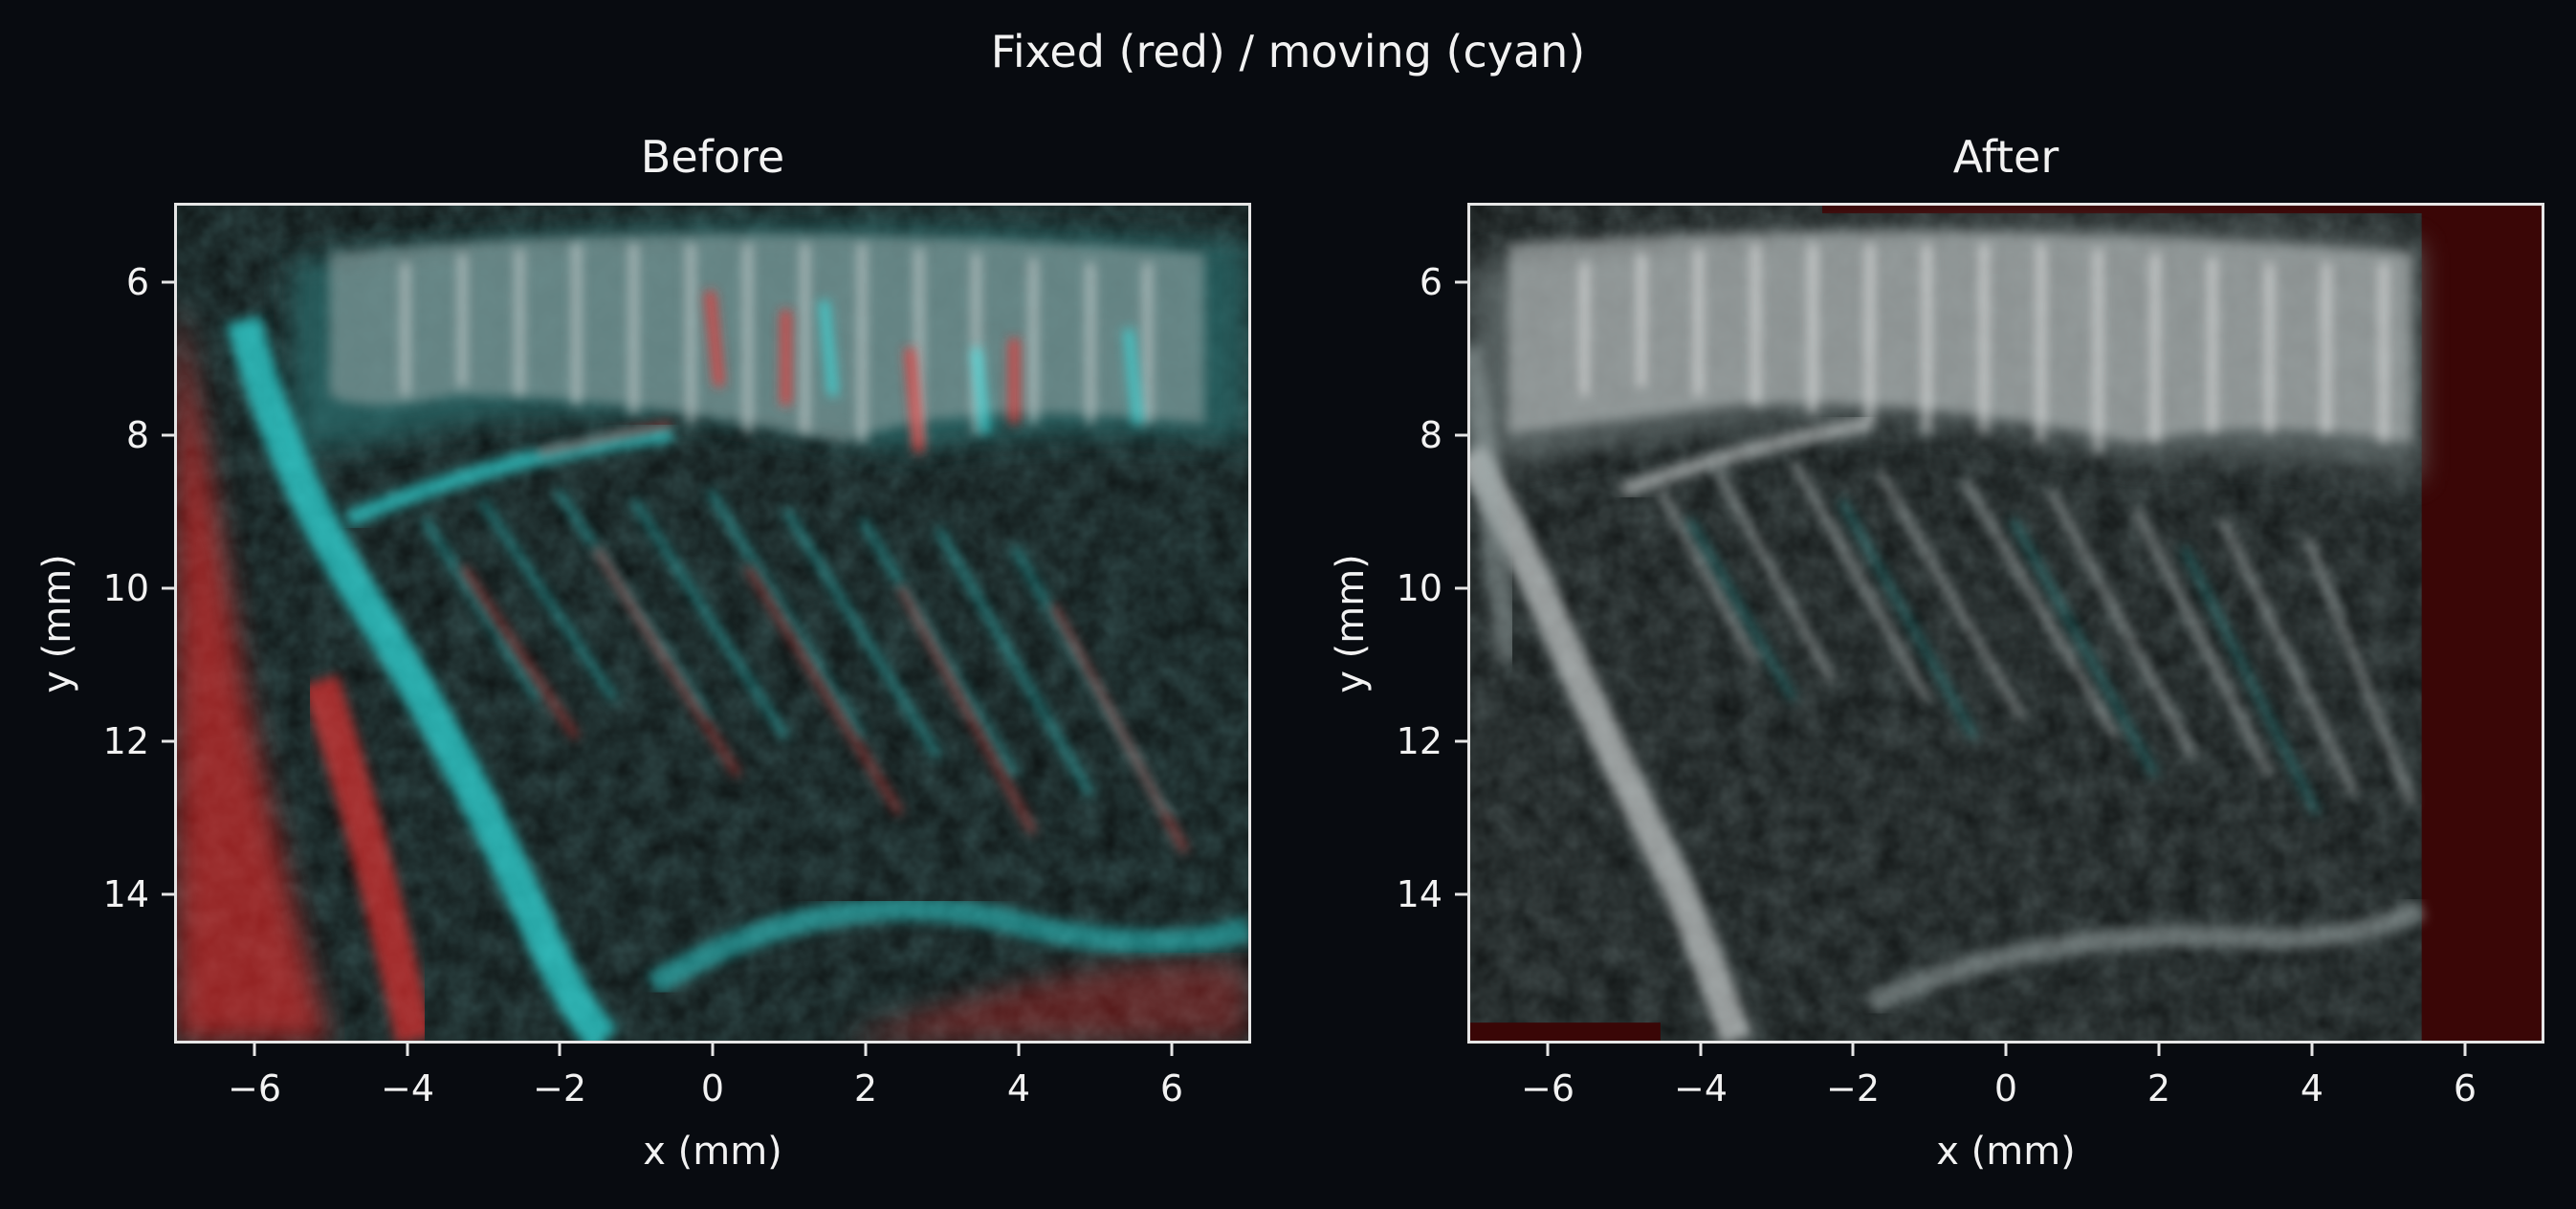  Describe the element at coordinates (57, 624) in the screenshot. I see `y-axis-label-before: y (mm)` at that location.